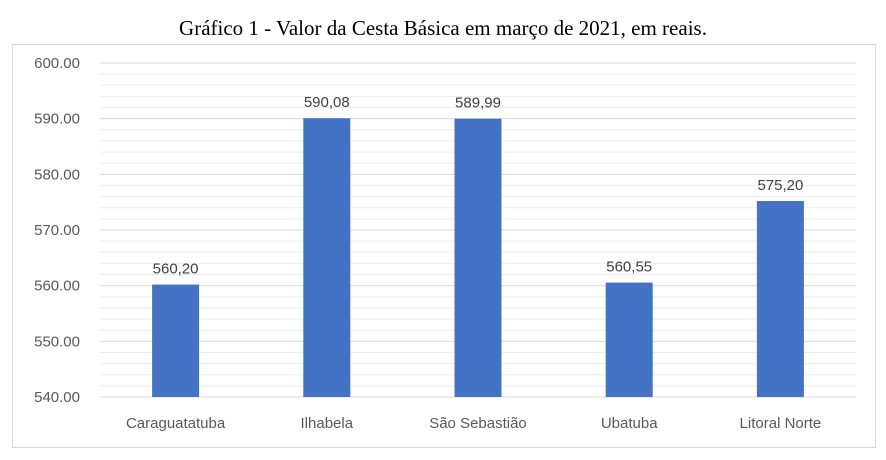 This screenshot has height=460, width=886. What do you see at coordinates (57, 397) in the screenshot?
I see `y-tick-label: 540.00` at bounding box center [57, 397].